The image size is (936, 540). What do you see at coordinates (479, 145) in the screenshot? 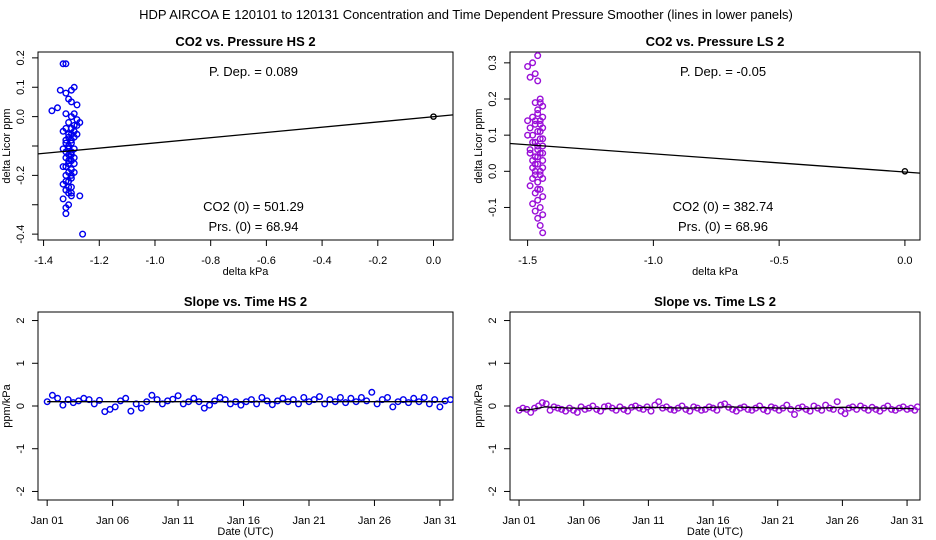
I see `y-axis-label: delta Licor ppm` at bounding box center [479, 145].